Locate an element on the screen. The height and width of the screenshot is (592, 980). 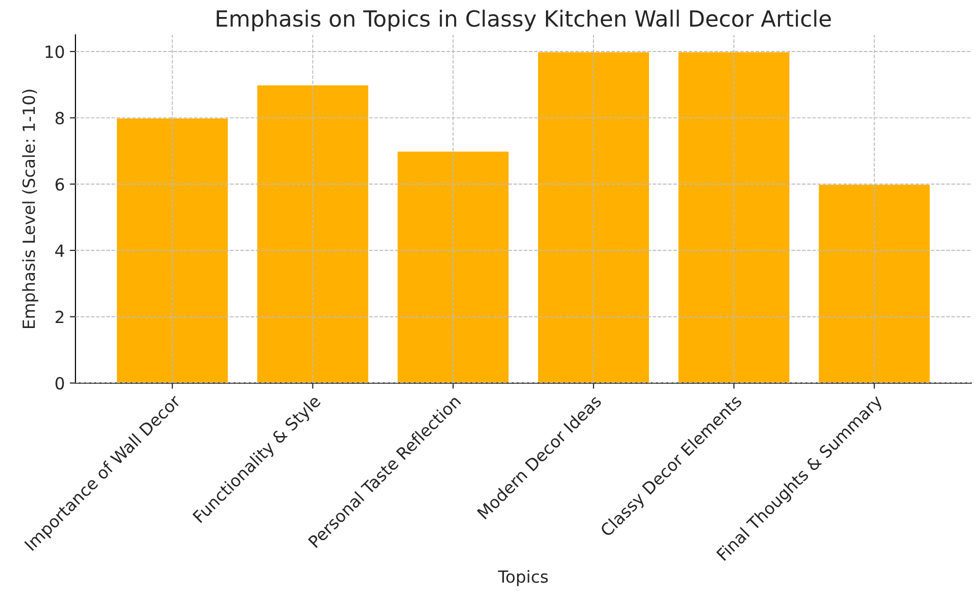
y-tick-label: 4 is located at coordinates (59, 250).